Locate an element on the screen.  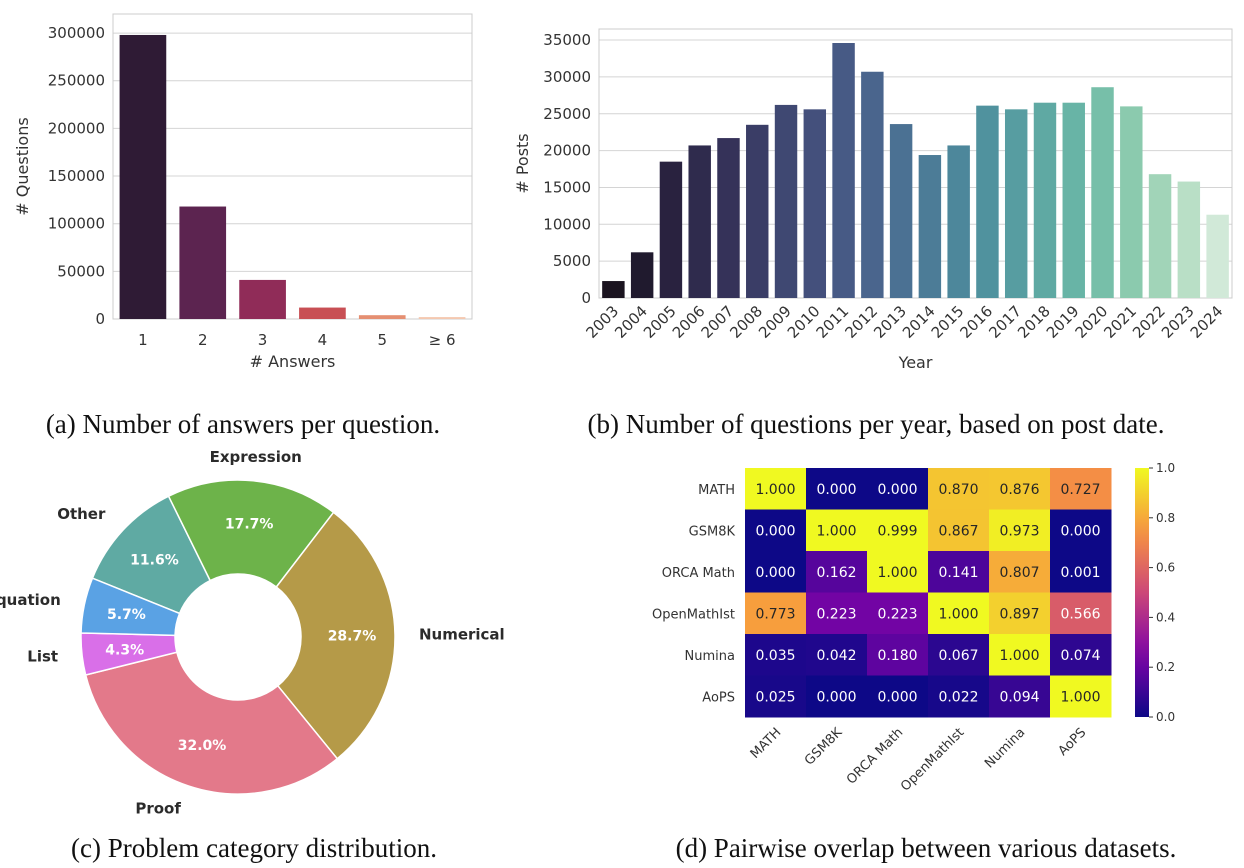
column-label: AoPS is located at coordinates (1073, 742).